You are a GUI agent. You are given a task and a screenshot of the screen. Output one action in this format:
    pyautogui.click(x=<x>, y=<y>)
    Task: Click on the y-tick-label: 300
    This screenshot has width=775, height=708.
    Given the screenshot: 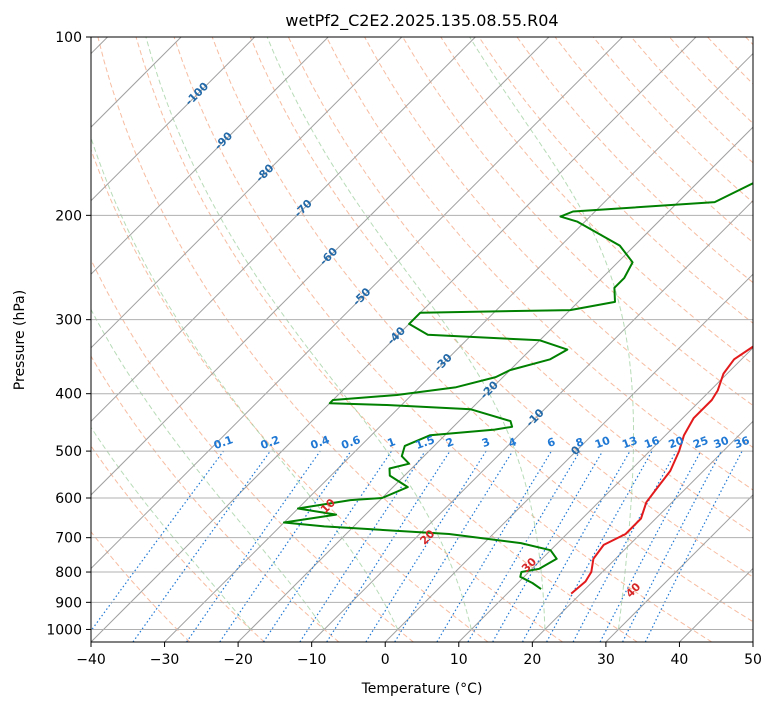 What is the action you would take?
    pyautogui.click(x=68, y=321)
    